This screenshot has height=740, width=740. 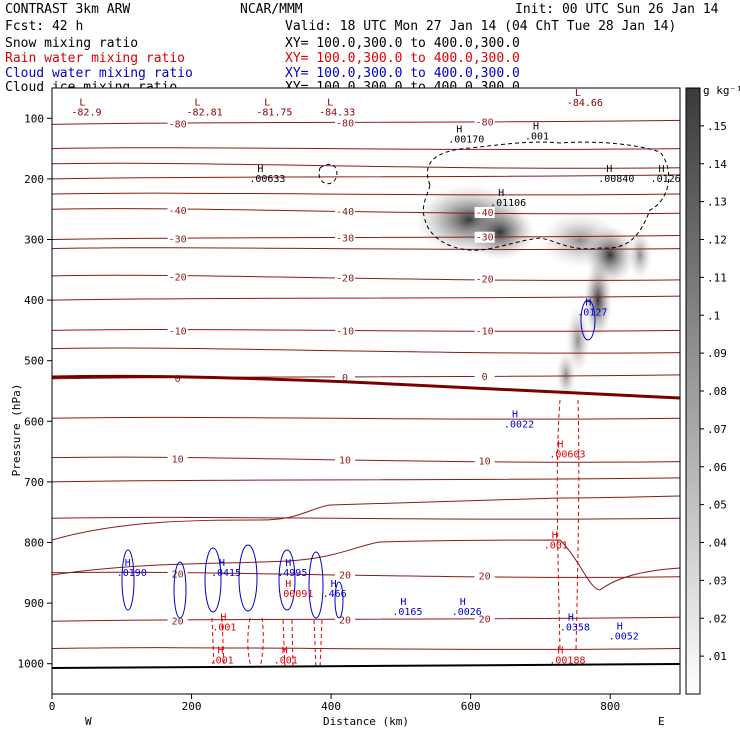 What do you see at coordinates (508, 203) in the screenshot?
I see `max-value-label: .01106` at bounding box center [508, 203].